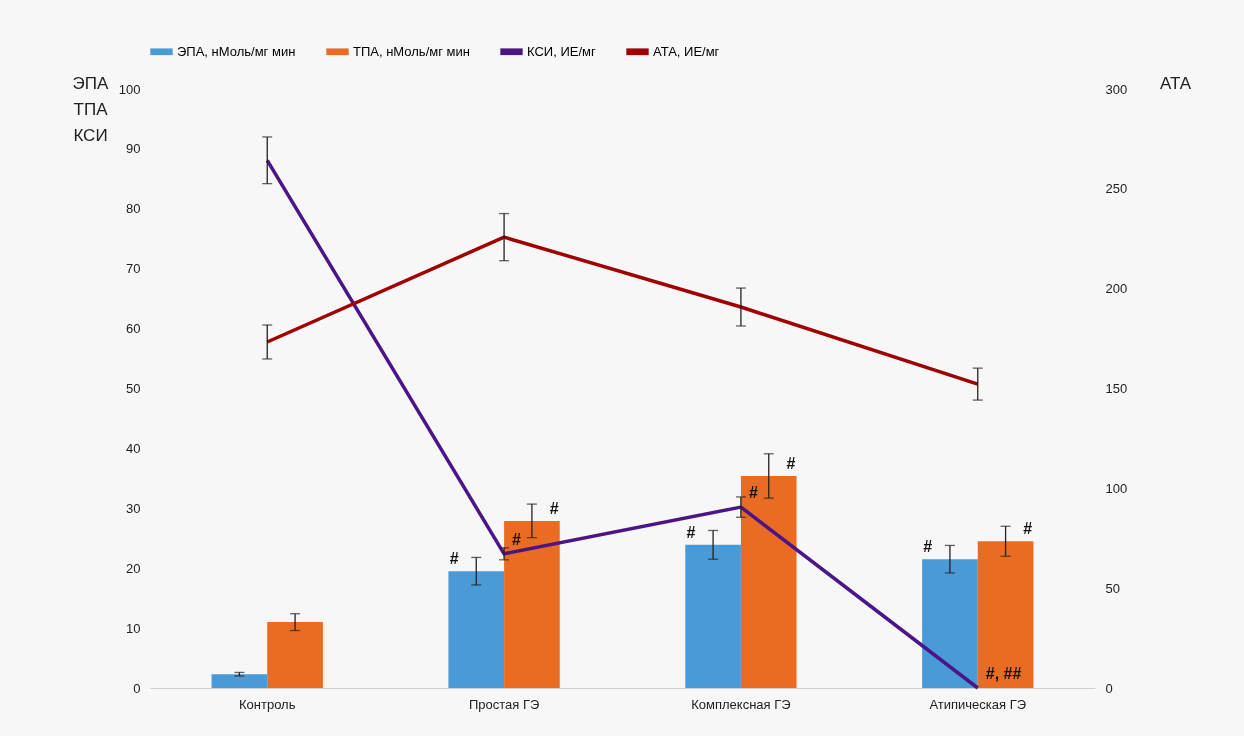 The height and width of the screenshot is (736, 1244). What do you see at coordinates (411, 51) in the screenshot?
I see `legend-label: ТПА, нМоль/мг мин` at bounding box center [411, 51].